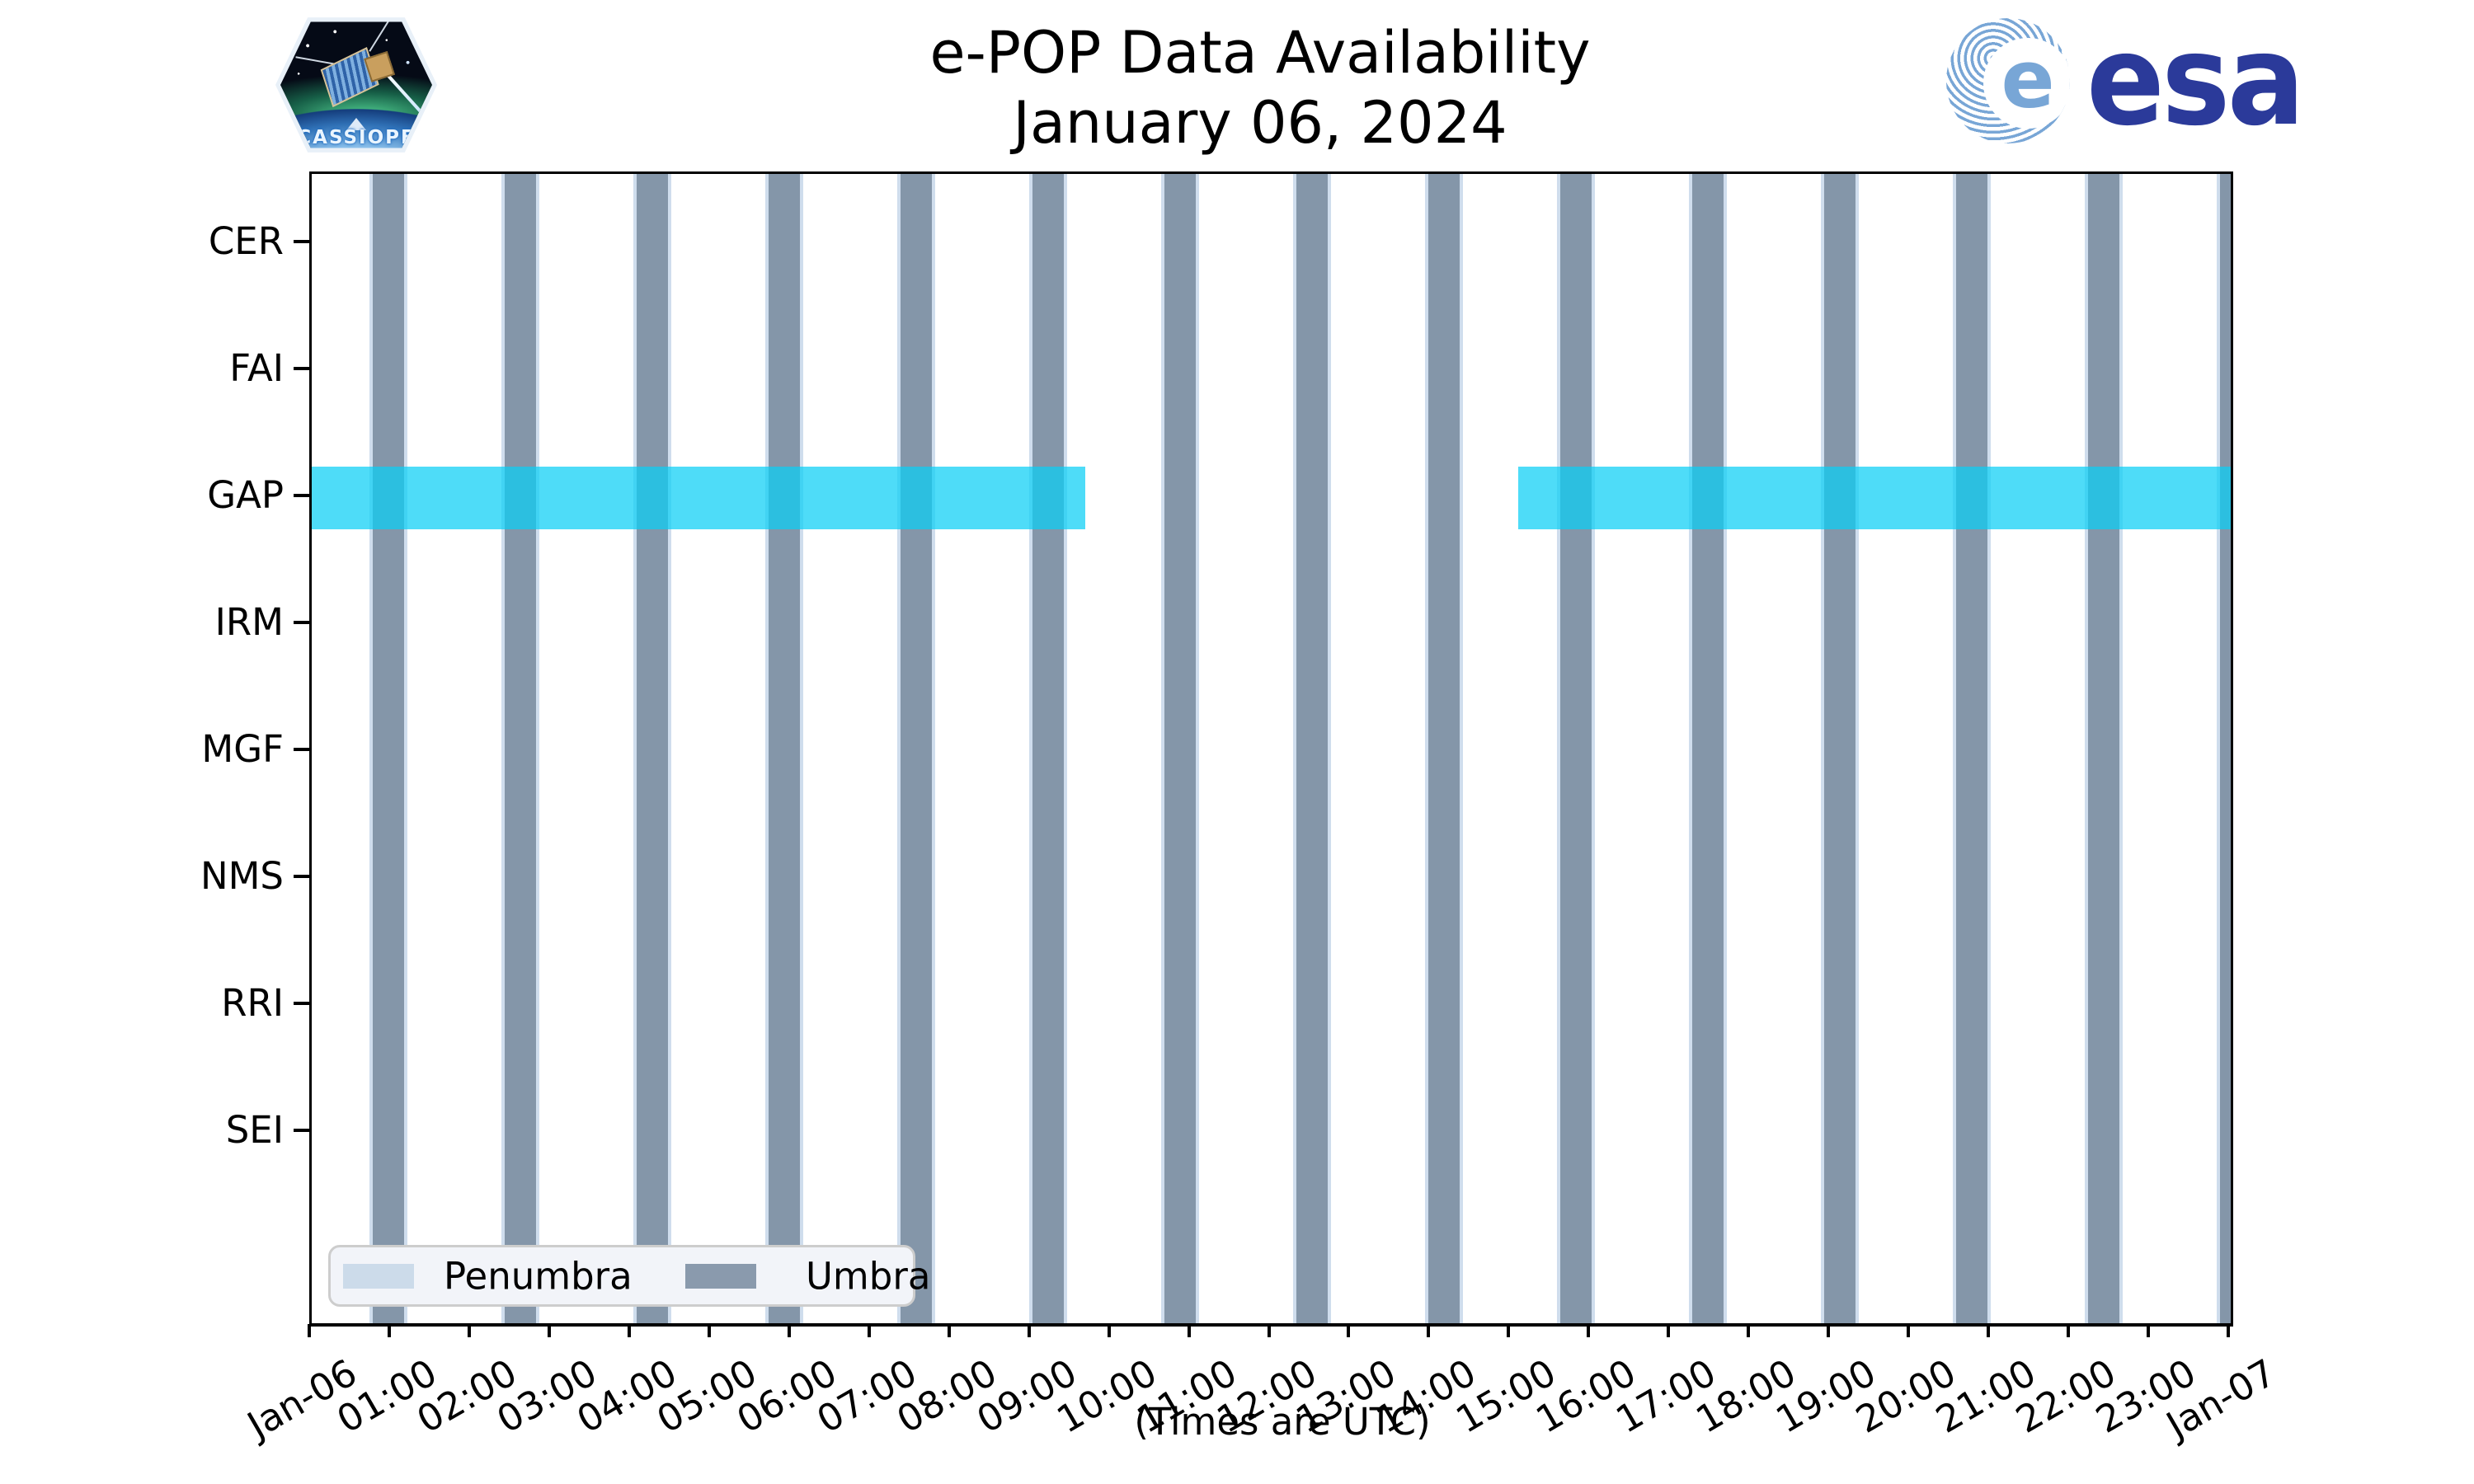  Describe the element at coordinates (254, 1130) in the screenshot. I see `y-label-sei: SEI` at that location.